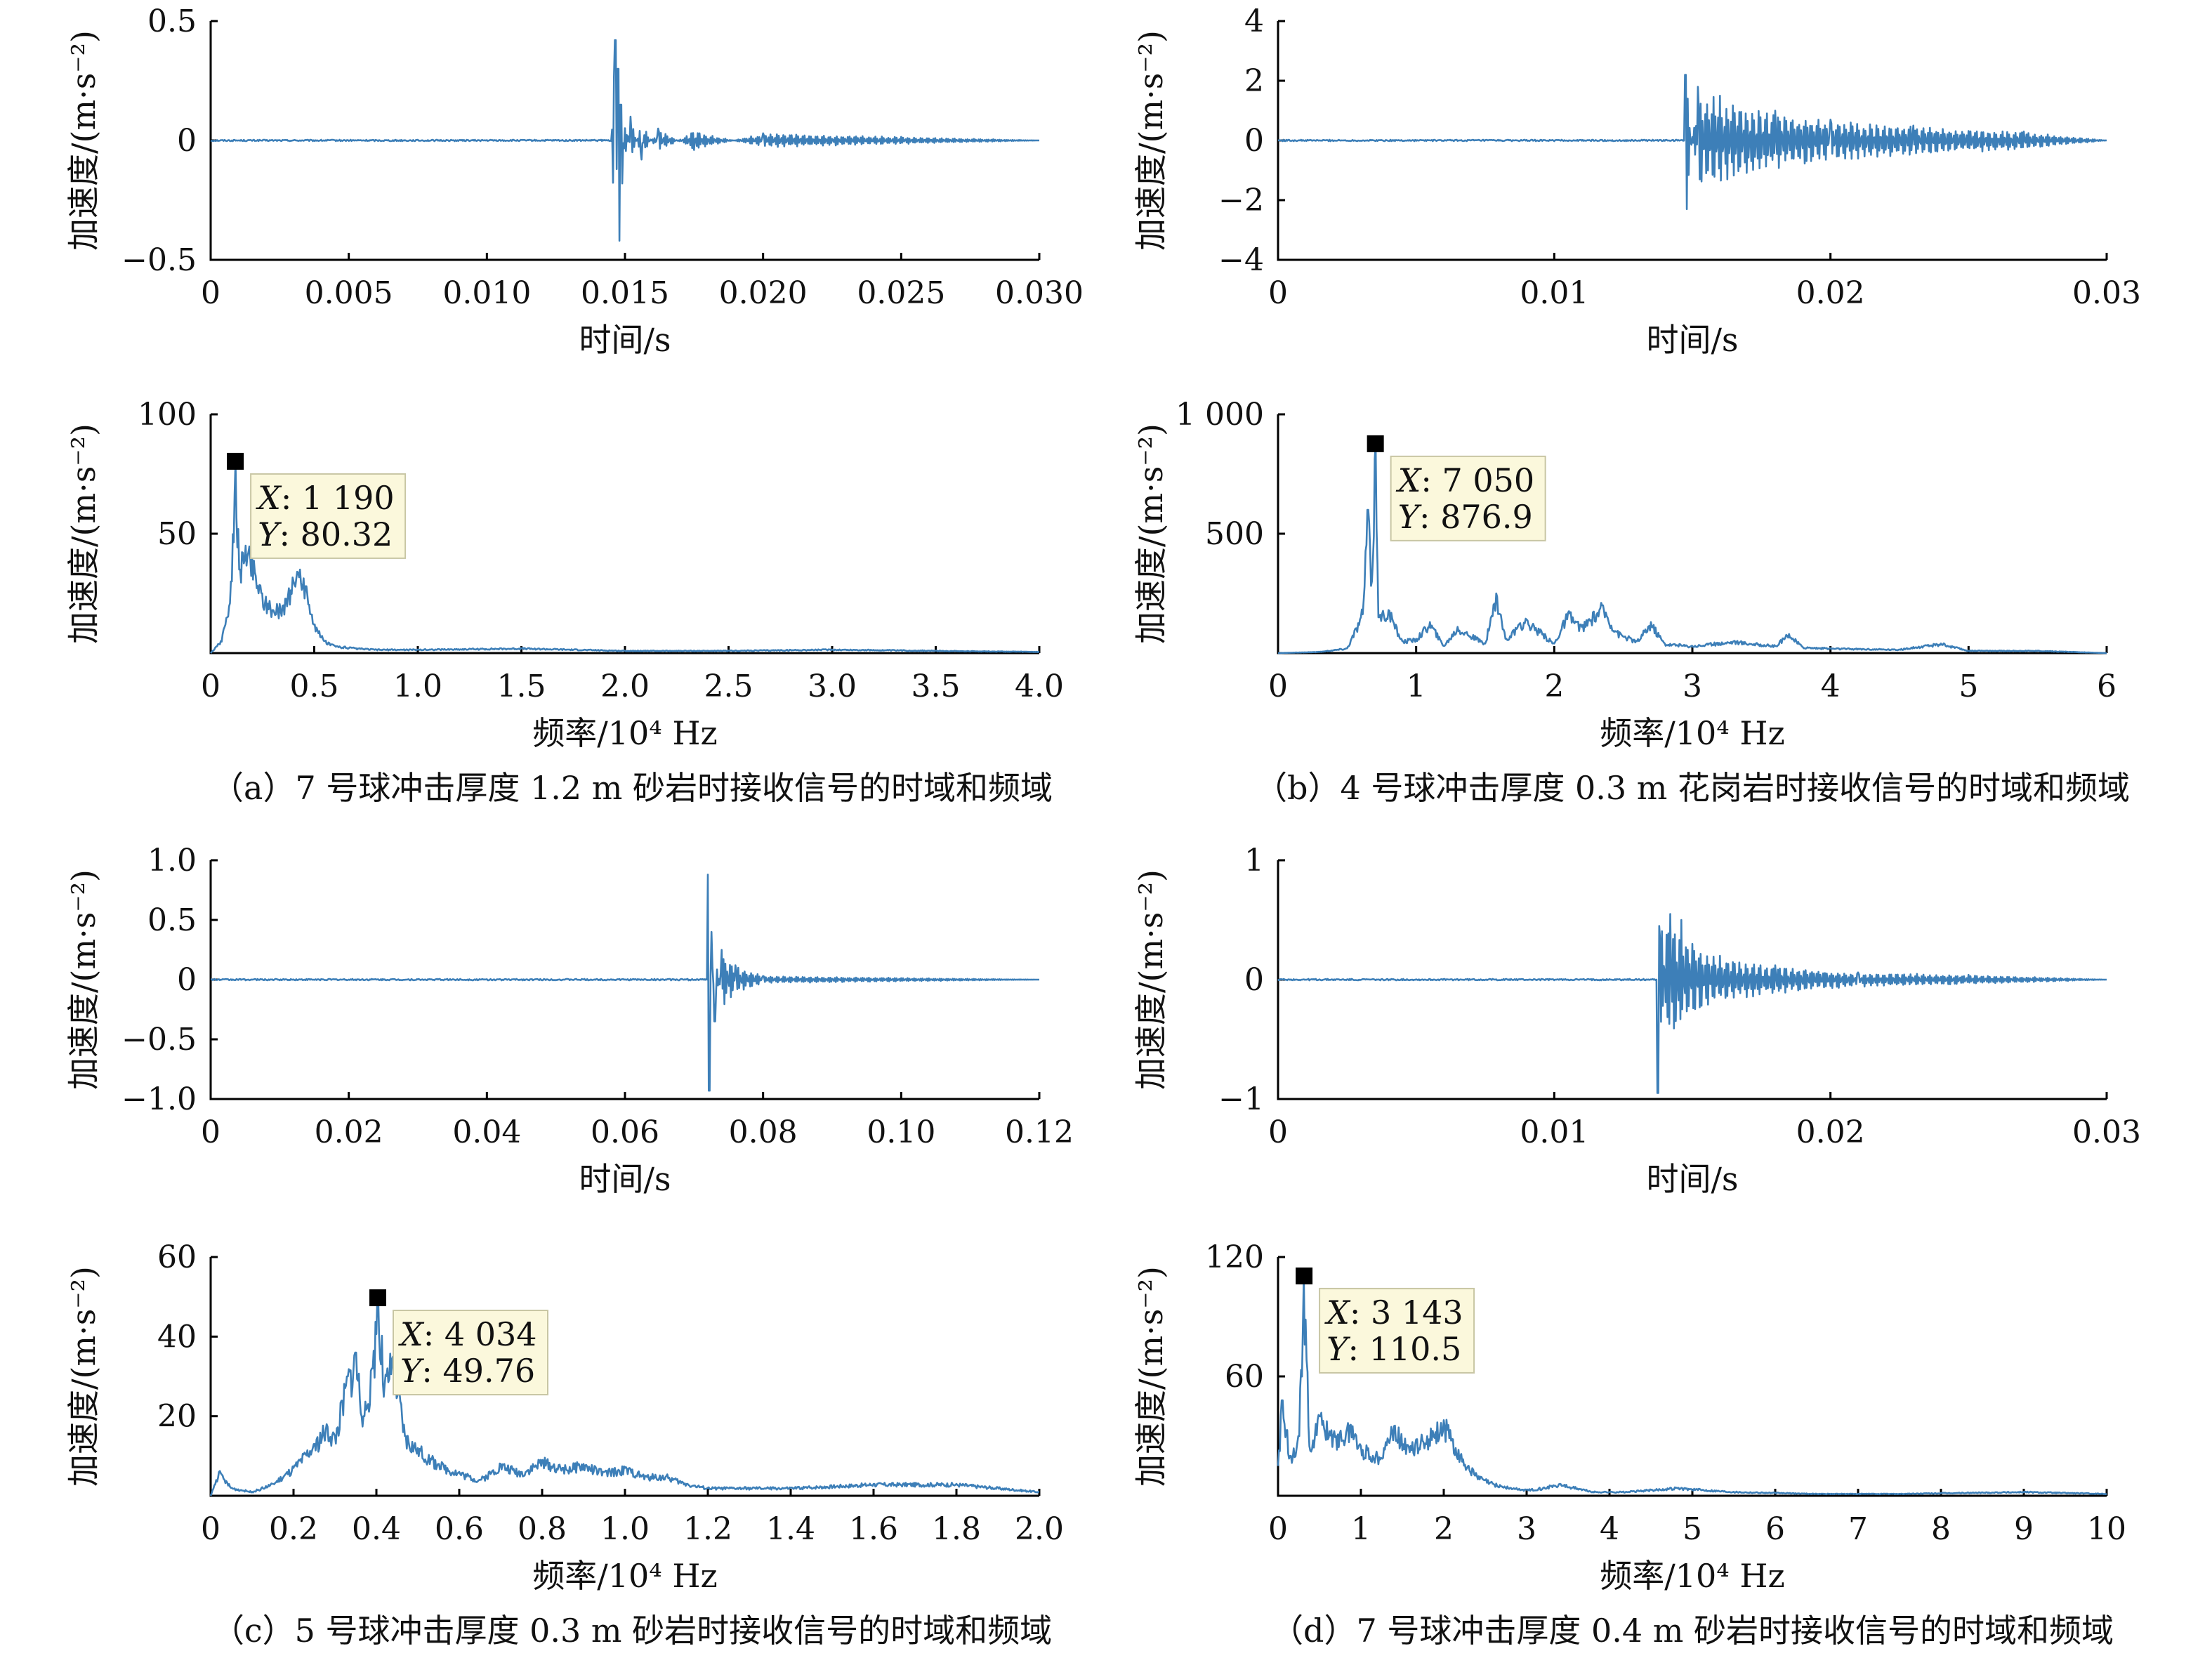 The image size is (2212, 1658). What do you see at coordinates (1220, 415) in the screenshot?
I see `y-tick-label: 1 000` at bounding box center [1220, 415].